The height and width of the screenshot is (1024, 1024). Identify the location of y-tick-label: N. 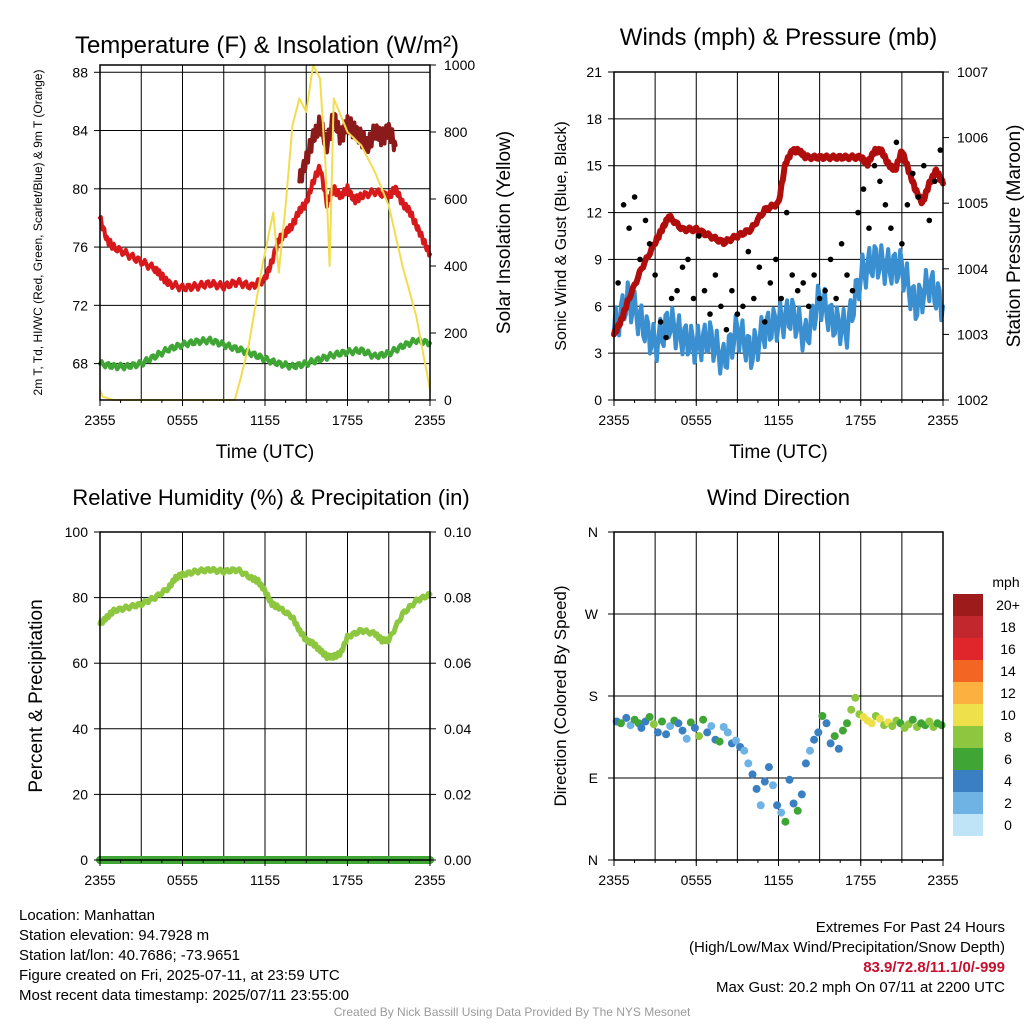
(593, 532).